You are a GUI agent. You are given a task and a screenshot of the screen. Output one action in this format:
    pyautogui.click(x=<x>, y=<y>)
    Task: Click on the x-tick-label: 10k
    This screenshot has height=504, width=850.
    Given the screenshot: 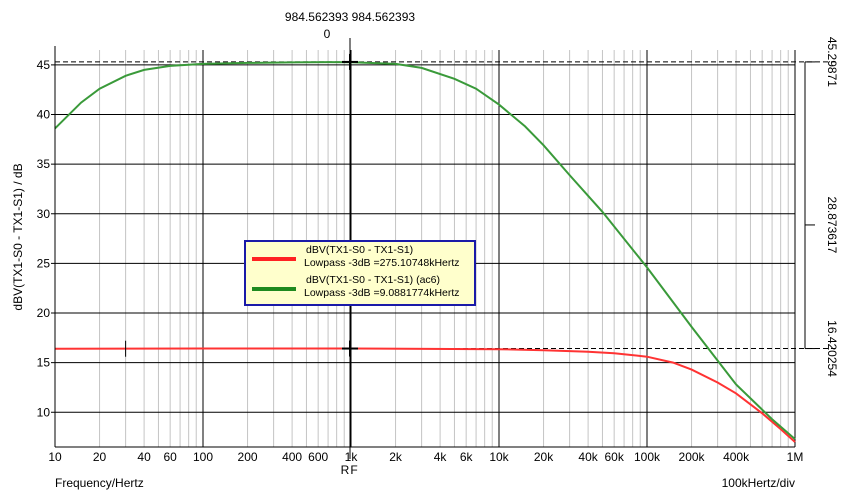 What is the action you would take?
    pyautogui.click(x=499, y=457)
    